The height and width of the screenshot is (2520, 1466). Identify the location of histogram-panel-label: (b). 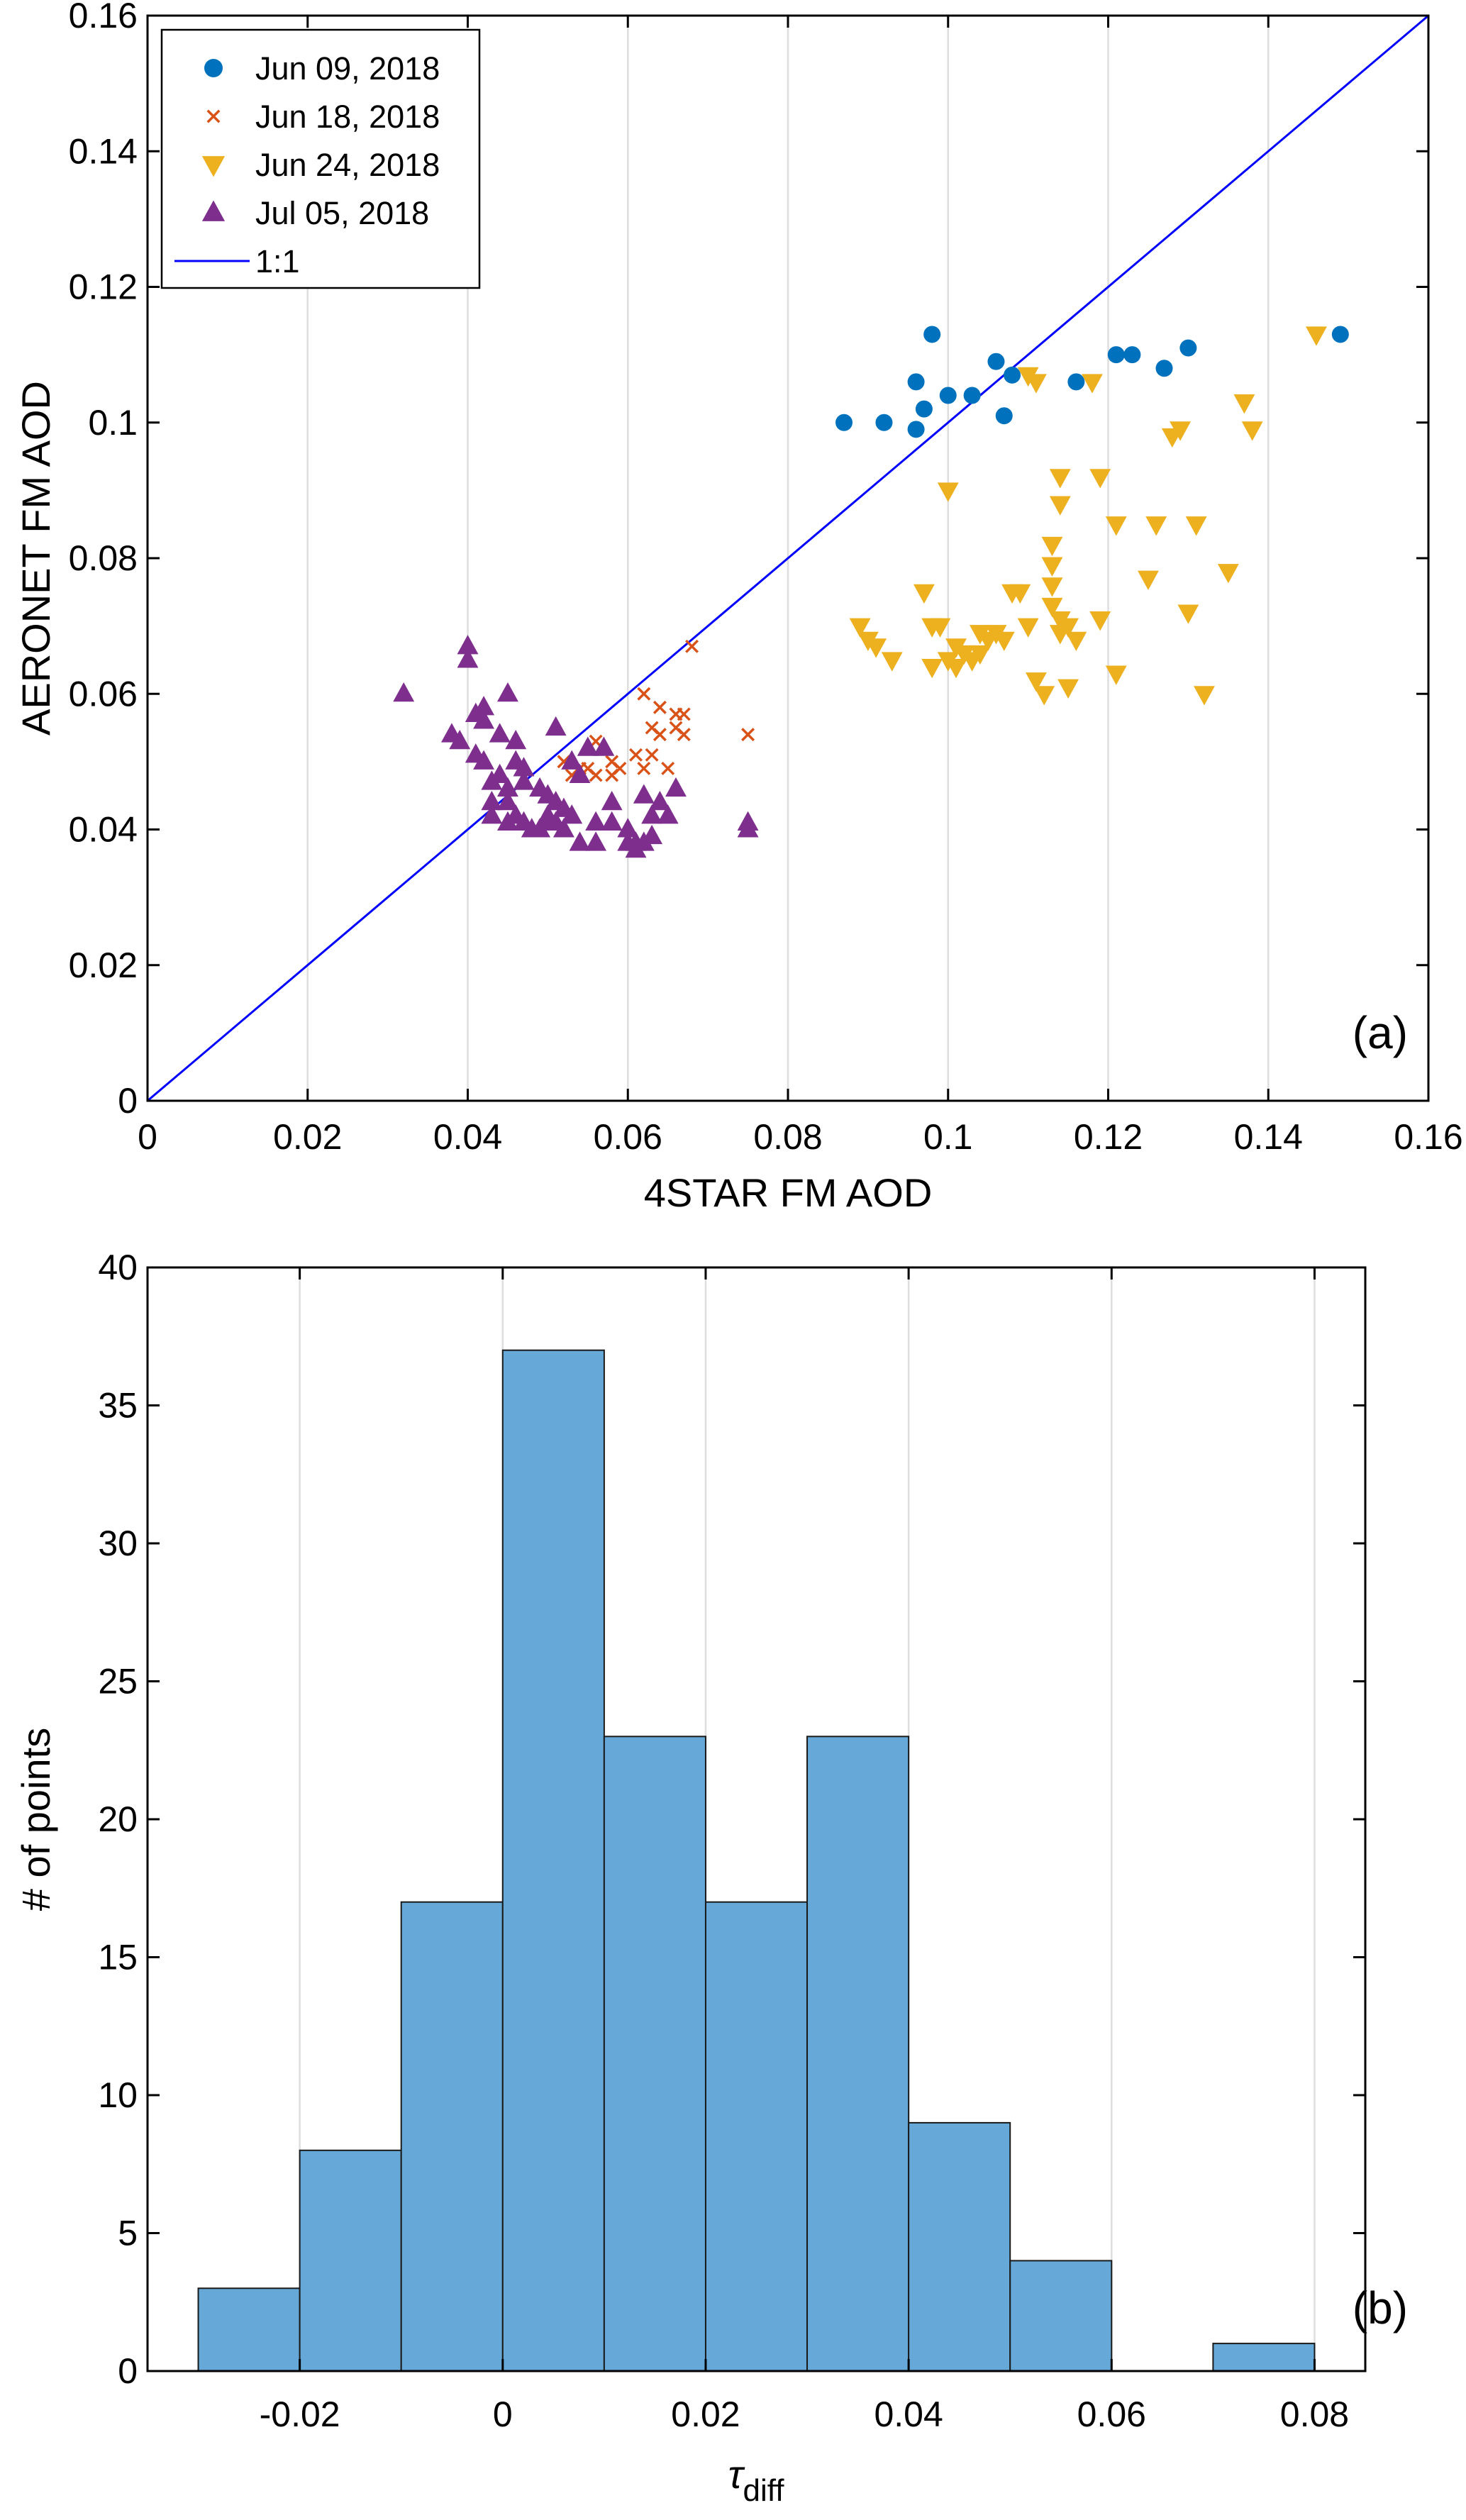
(1380, 2307).